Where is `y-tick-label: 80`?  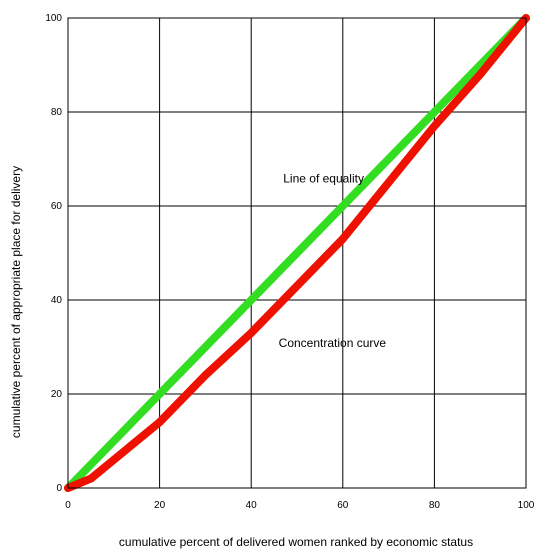 y-tick-label: 80 is located at coordinates (57, 112).